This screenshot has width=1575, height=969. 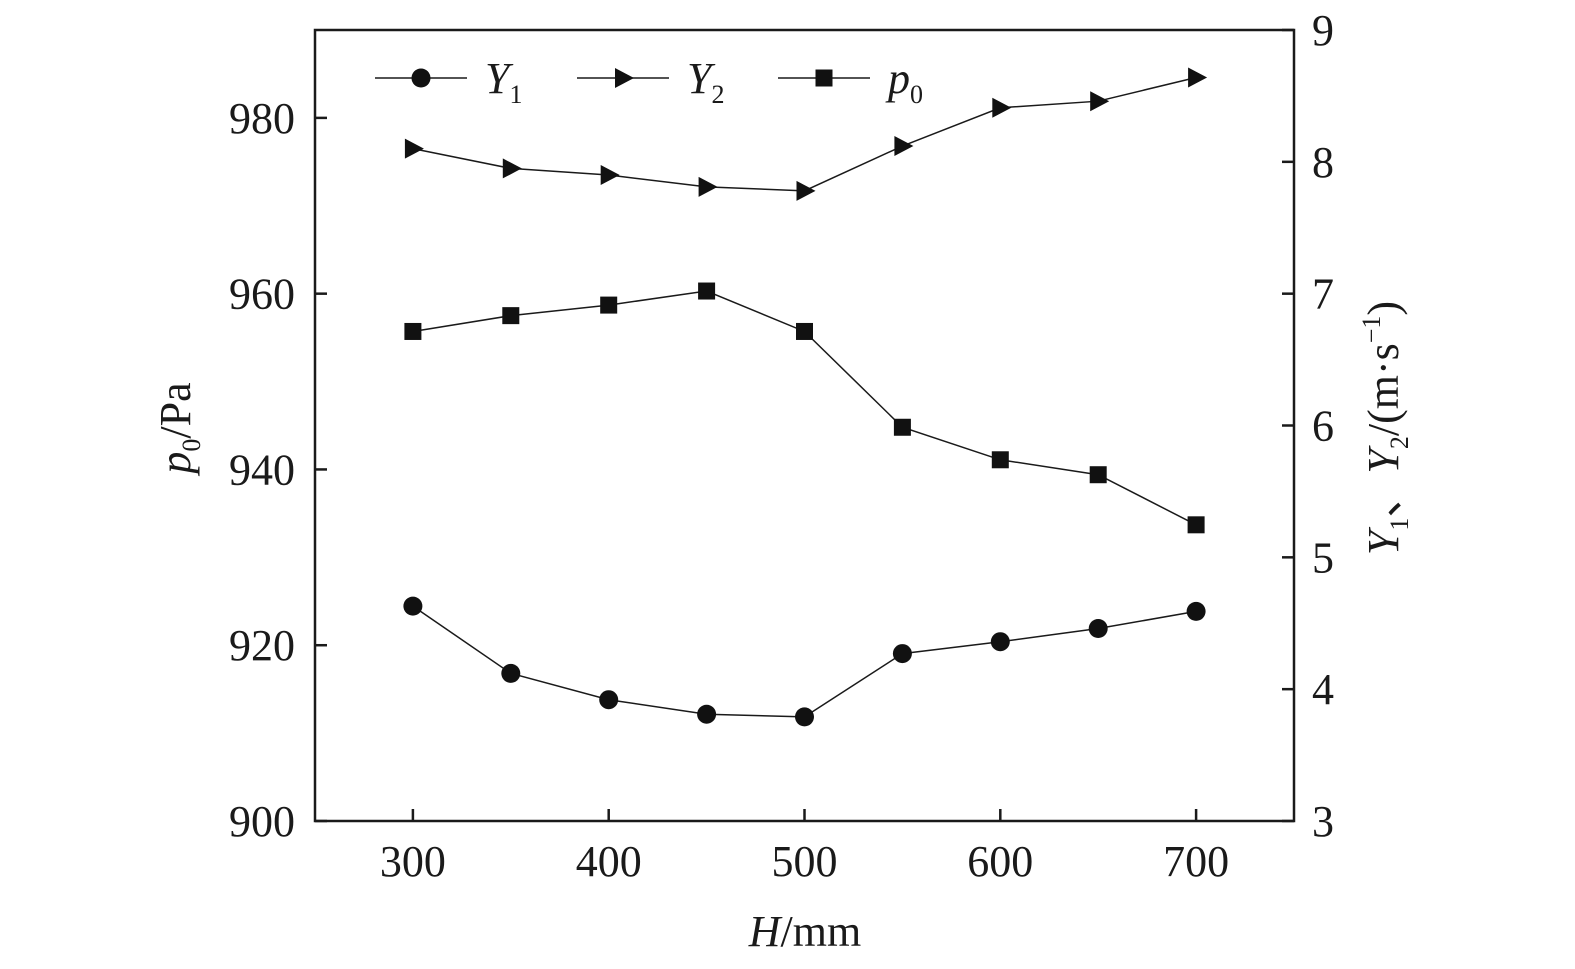 I want to click on legend-item: Y2, so click(x=650, y=81).